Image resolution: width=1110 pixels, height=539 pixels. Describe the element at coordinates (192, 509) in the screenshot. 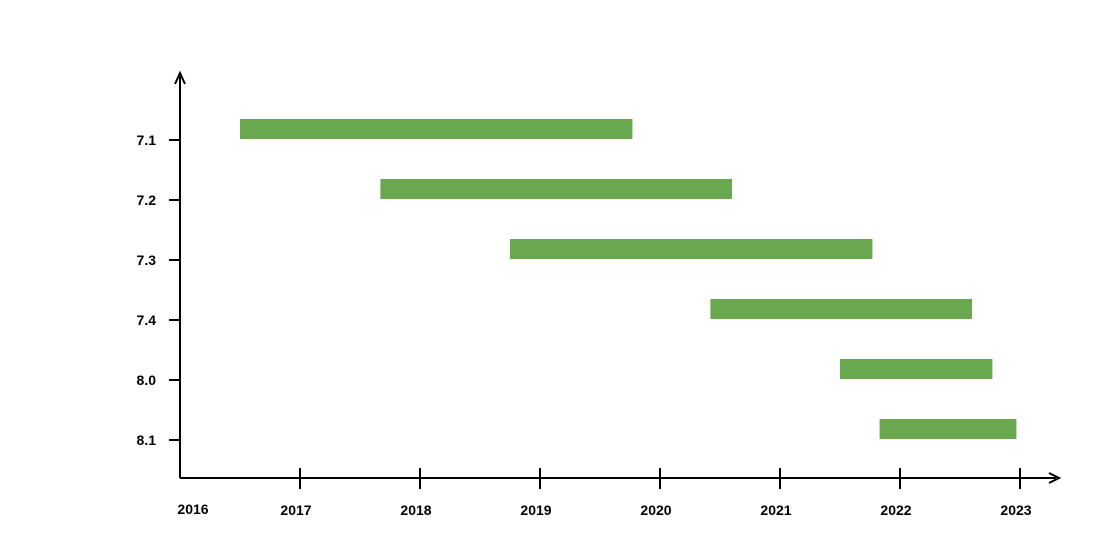

I see `x-tick-label: 2016` at that location.